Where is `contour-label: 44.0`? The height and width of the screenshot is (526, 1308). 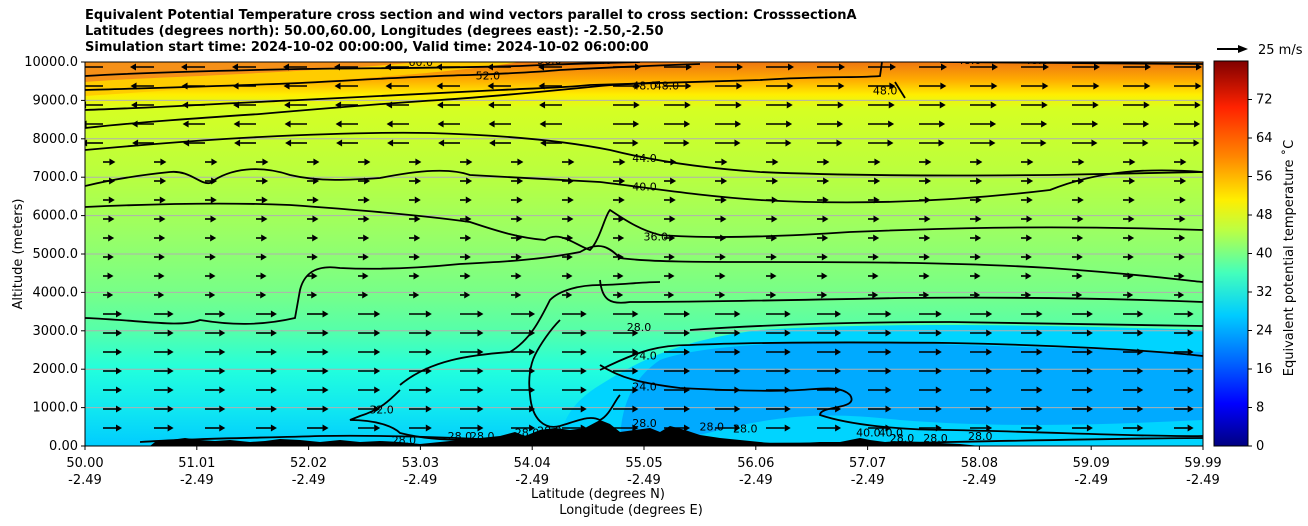
contour-label: 44.0 is located at coordinates (644, 158).